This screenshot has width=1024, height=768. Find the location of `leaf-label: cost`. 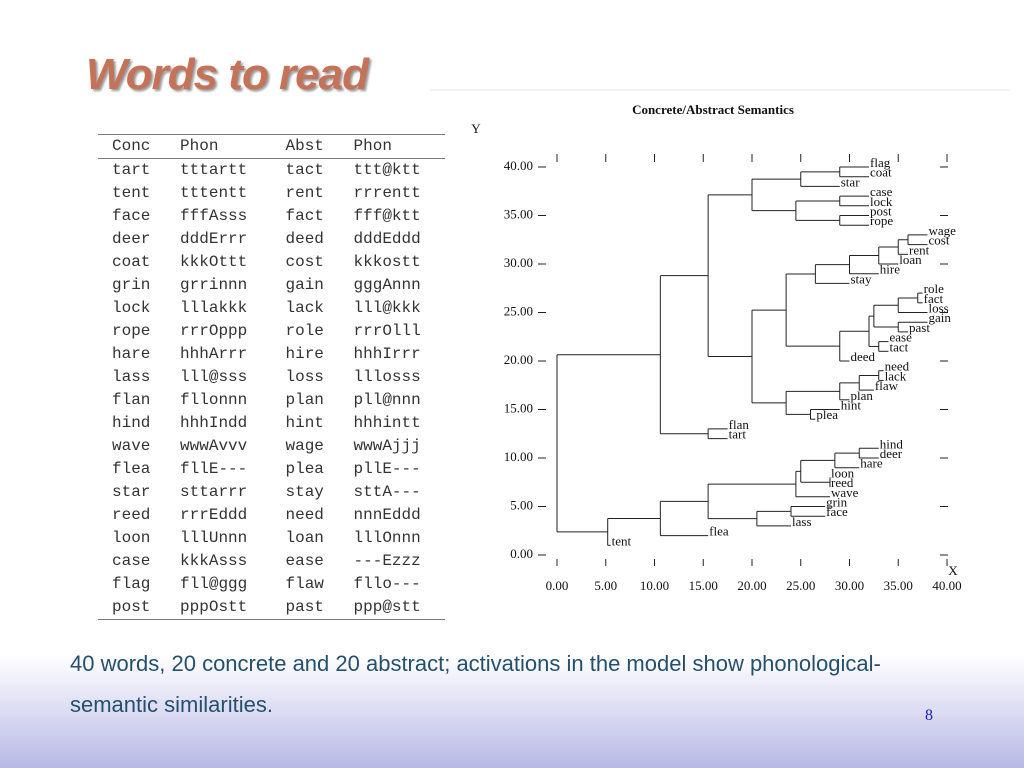

leaf-label: cost is located at coordinates (939, 240).